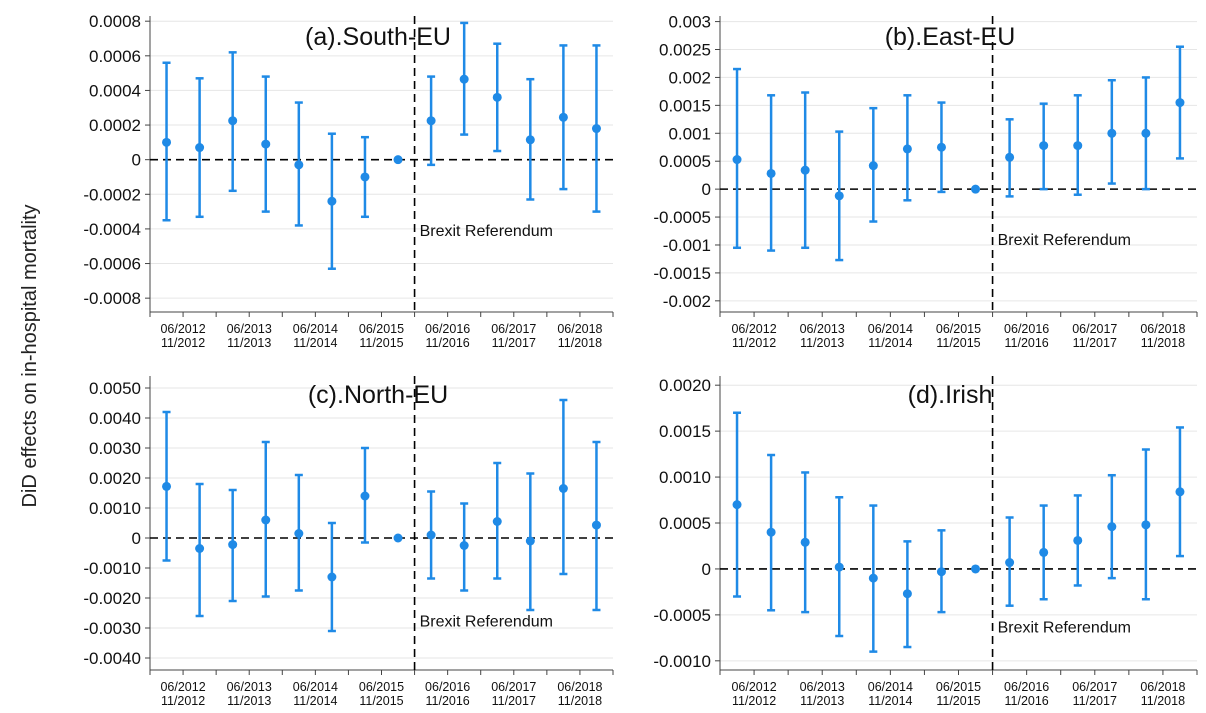  What do you see at coordinates (378, 395) in the screenshot?
I see `panel-title: (c).North-EU` at bounding box center [378, 395].